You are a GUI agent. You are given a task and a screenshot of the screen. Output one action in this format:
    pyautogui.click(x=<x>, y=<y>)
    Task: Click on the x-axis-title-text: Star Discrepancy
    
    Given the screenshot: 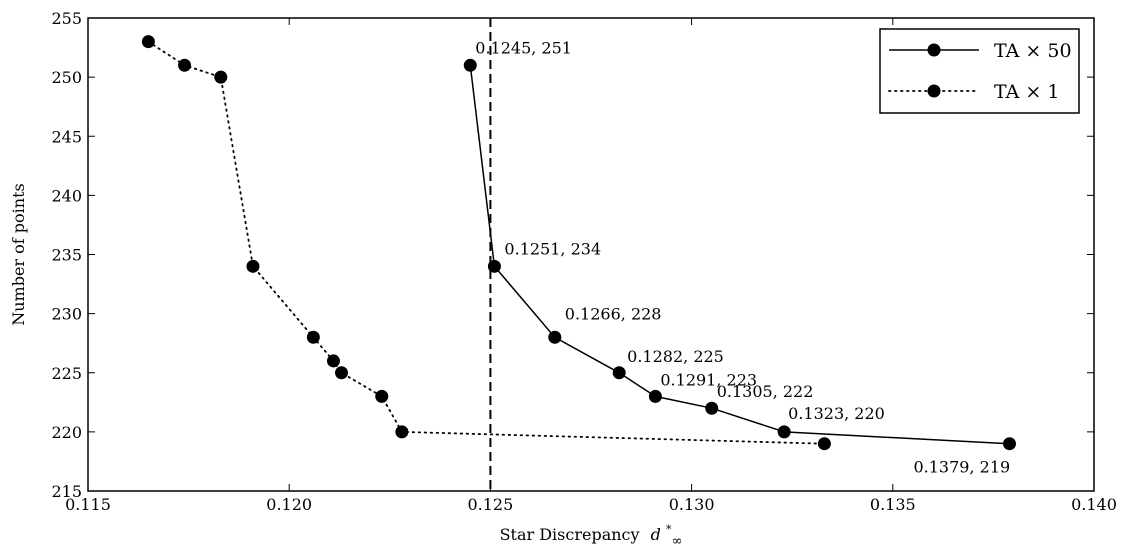 What is the action you would take?
    pyautogui.click(x=570, y=534)
    